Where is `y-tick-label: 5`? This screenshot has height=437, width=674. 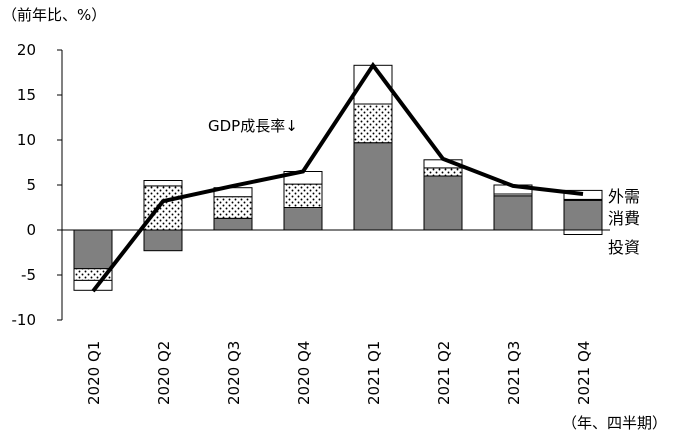
y-tick-label: 5 is located at coordinates (31, 185).